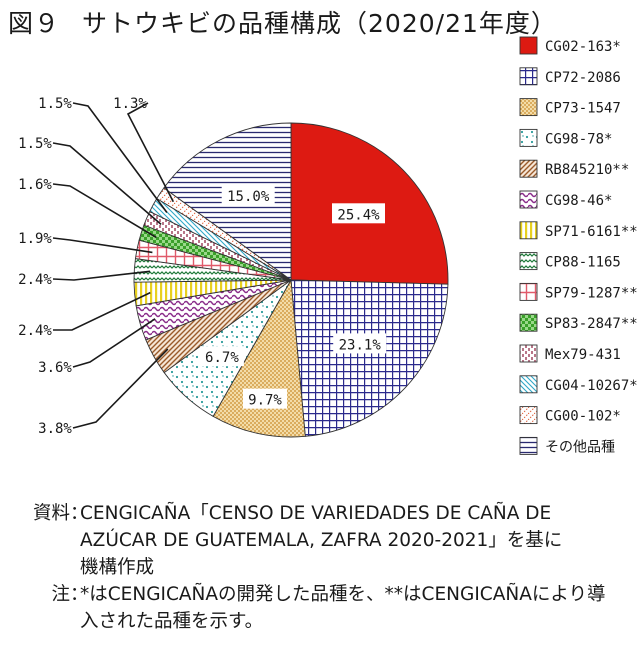 The height and width of the screenshot is (645, 640). I want to click on legend-label-10: SP83-2847**, so click(591, 324).